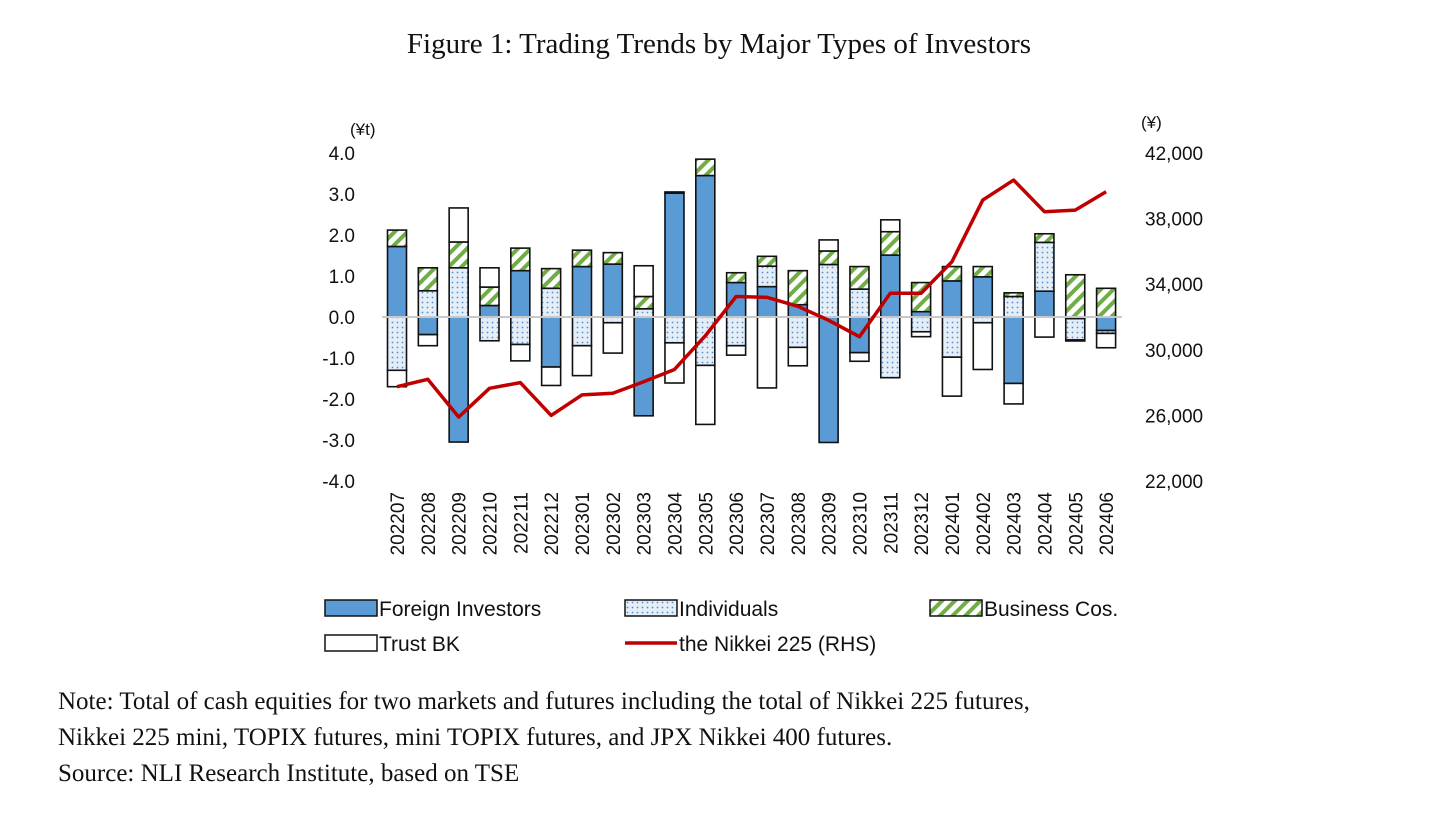 The width and height of the screenshot is (1438, 834). What do you see at coordinates (890, 243) in the screenshot?
I see `bar-business-cos--202311` at bounding box center [890, 243].